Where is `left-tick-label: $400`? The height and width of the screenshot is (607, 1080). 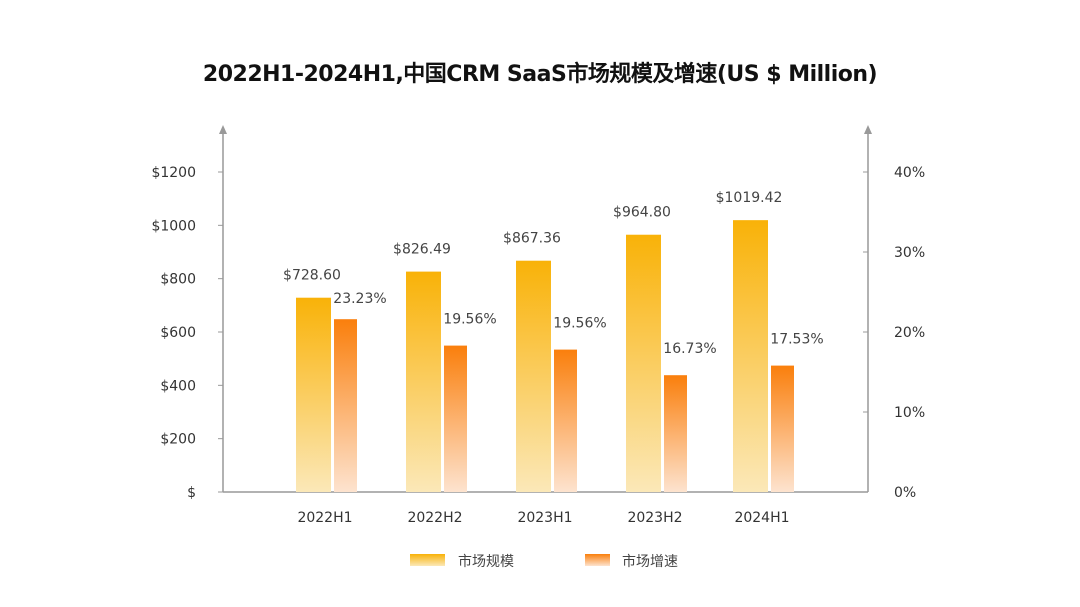
left-tick-label: $400 is located at coordinates (178, 386).